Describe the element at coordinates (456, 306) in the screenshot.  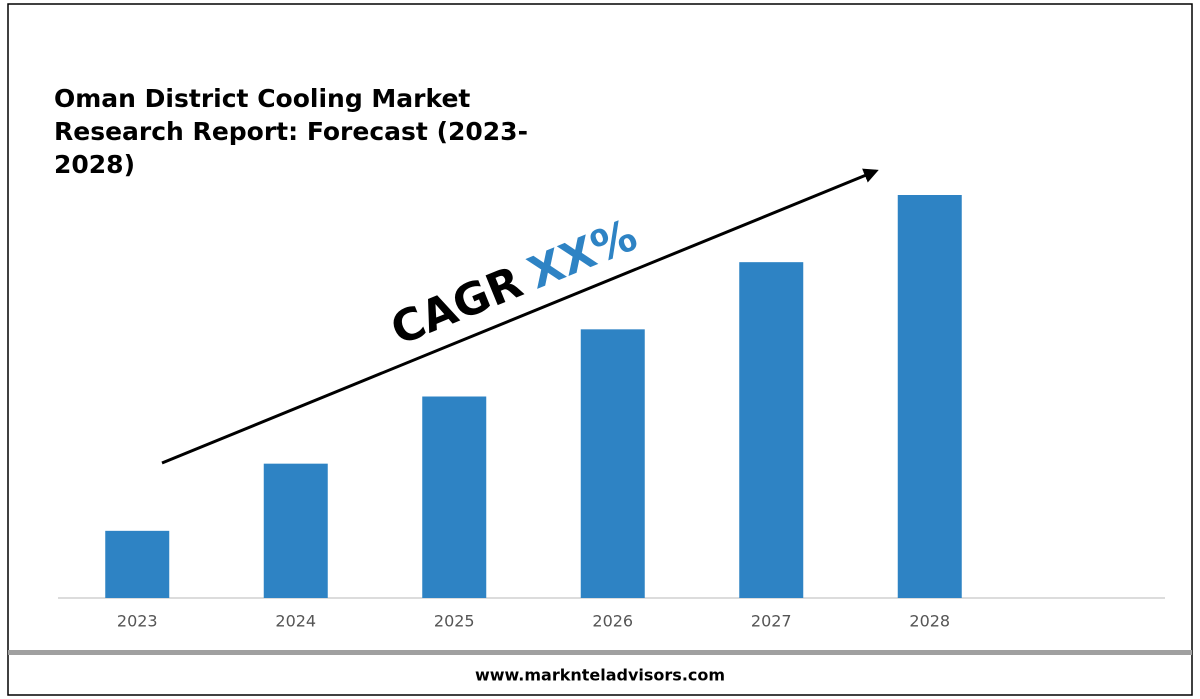
I see `cagr-label: CAGR` at that location.